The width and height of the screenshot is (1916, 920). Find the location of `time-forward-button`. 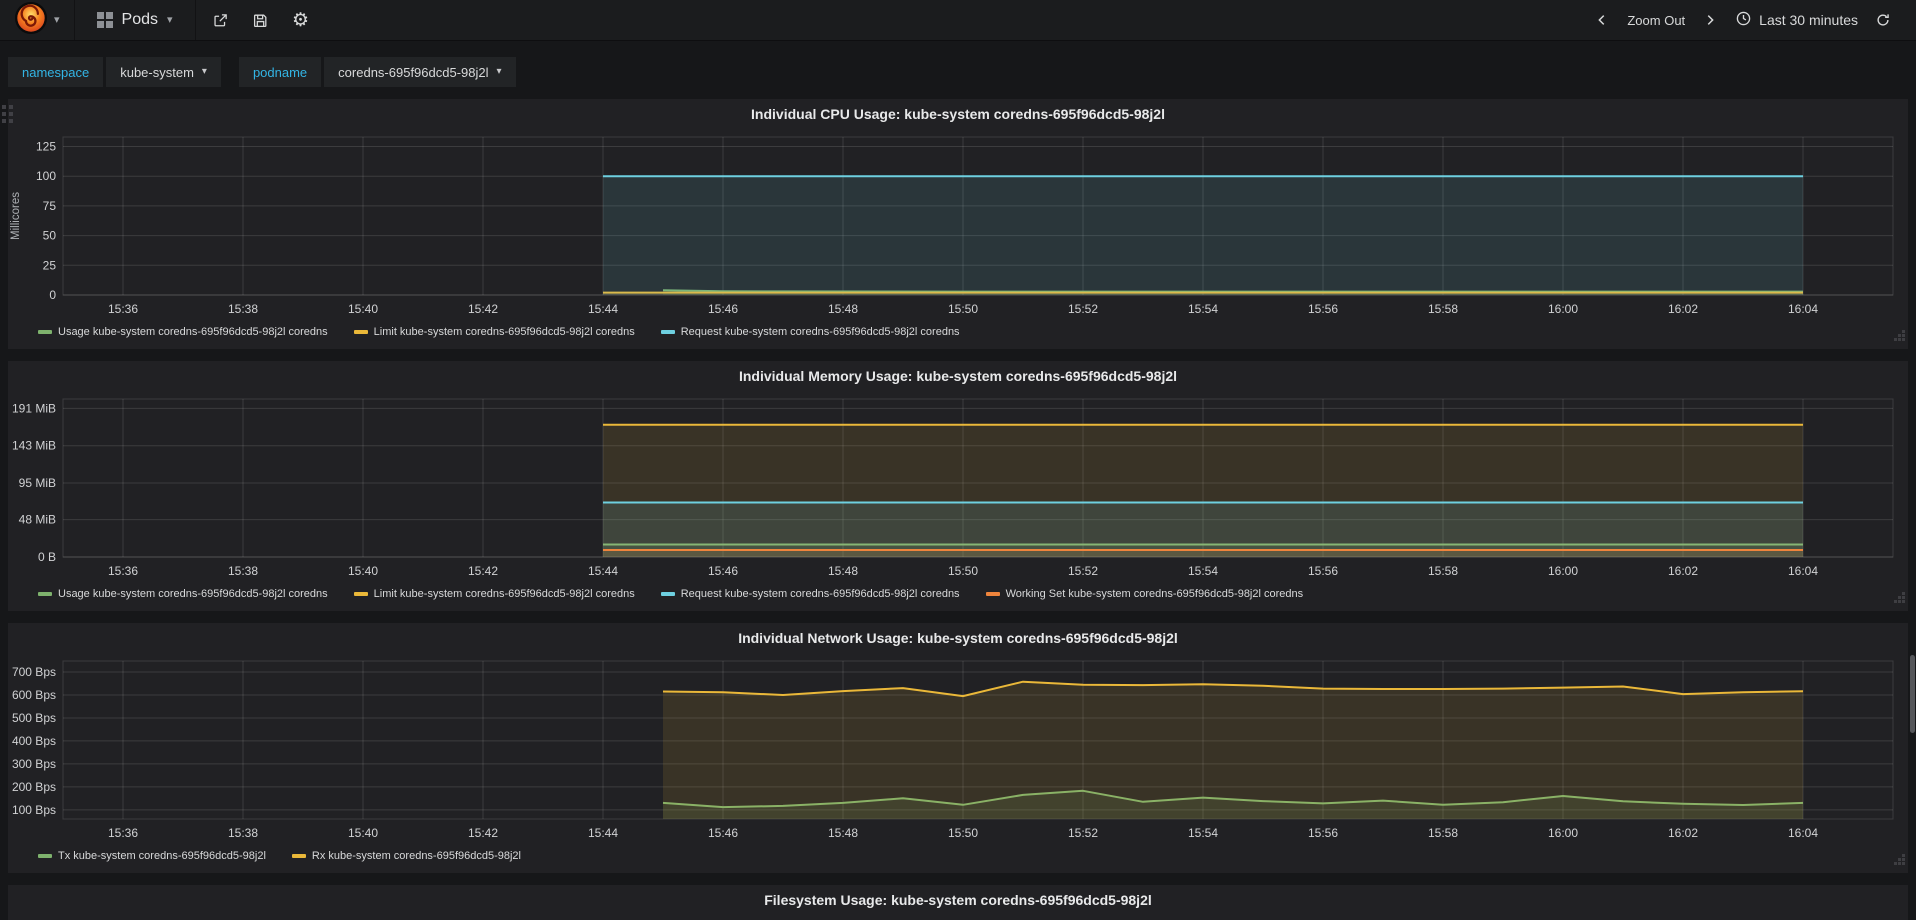

time-forward-button is located at coordinates (1710, 20).